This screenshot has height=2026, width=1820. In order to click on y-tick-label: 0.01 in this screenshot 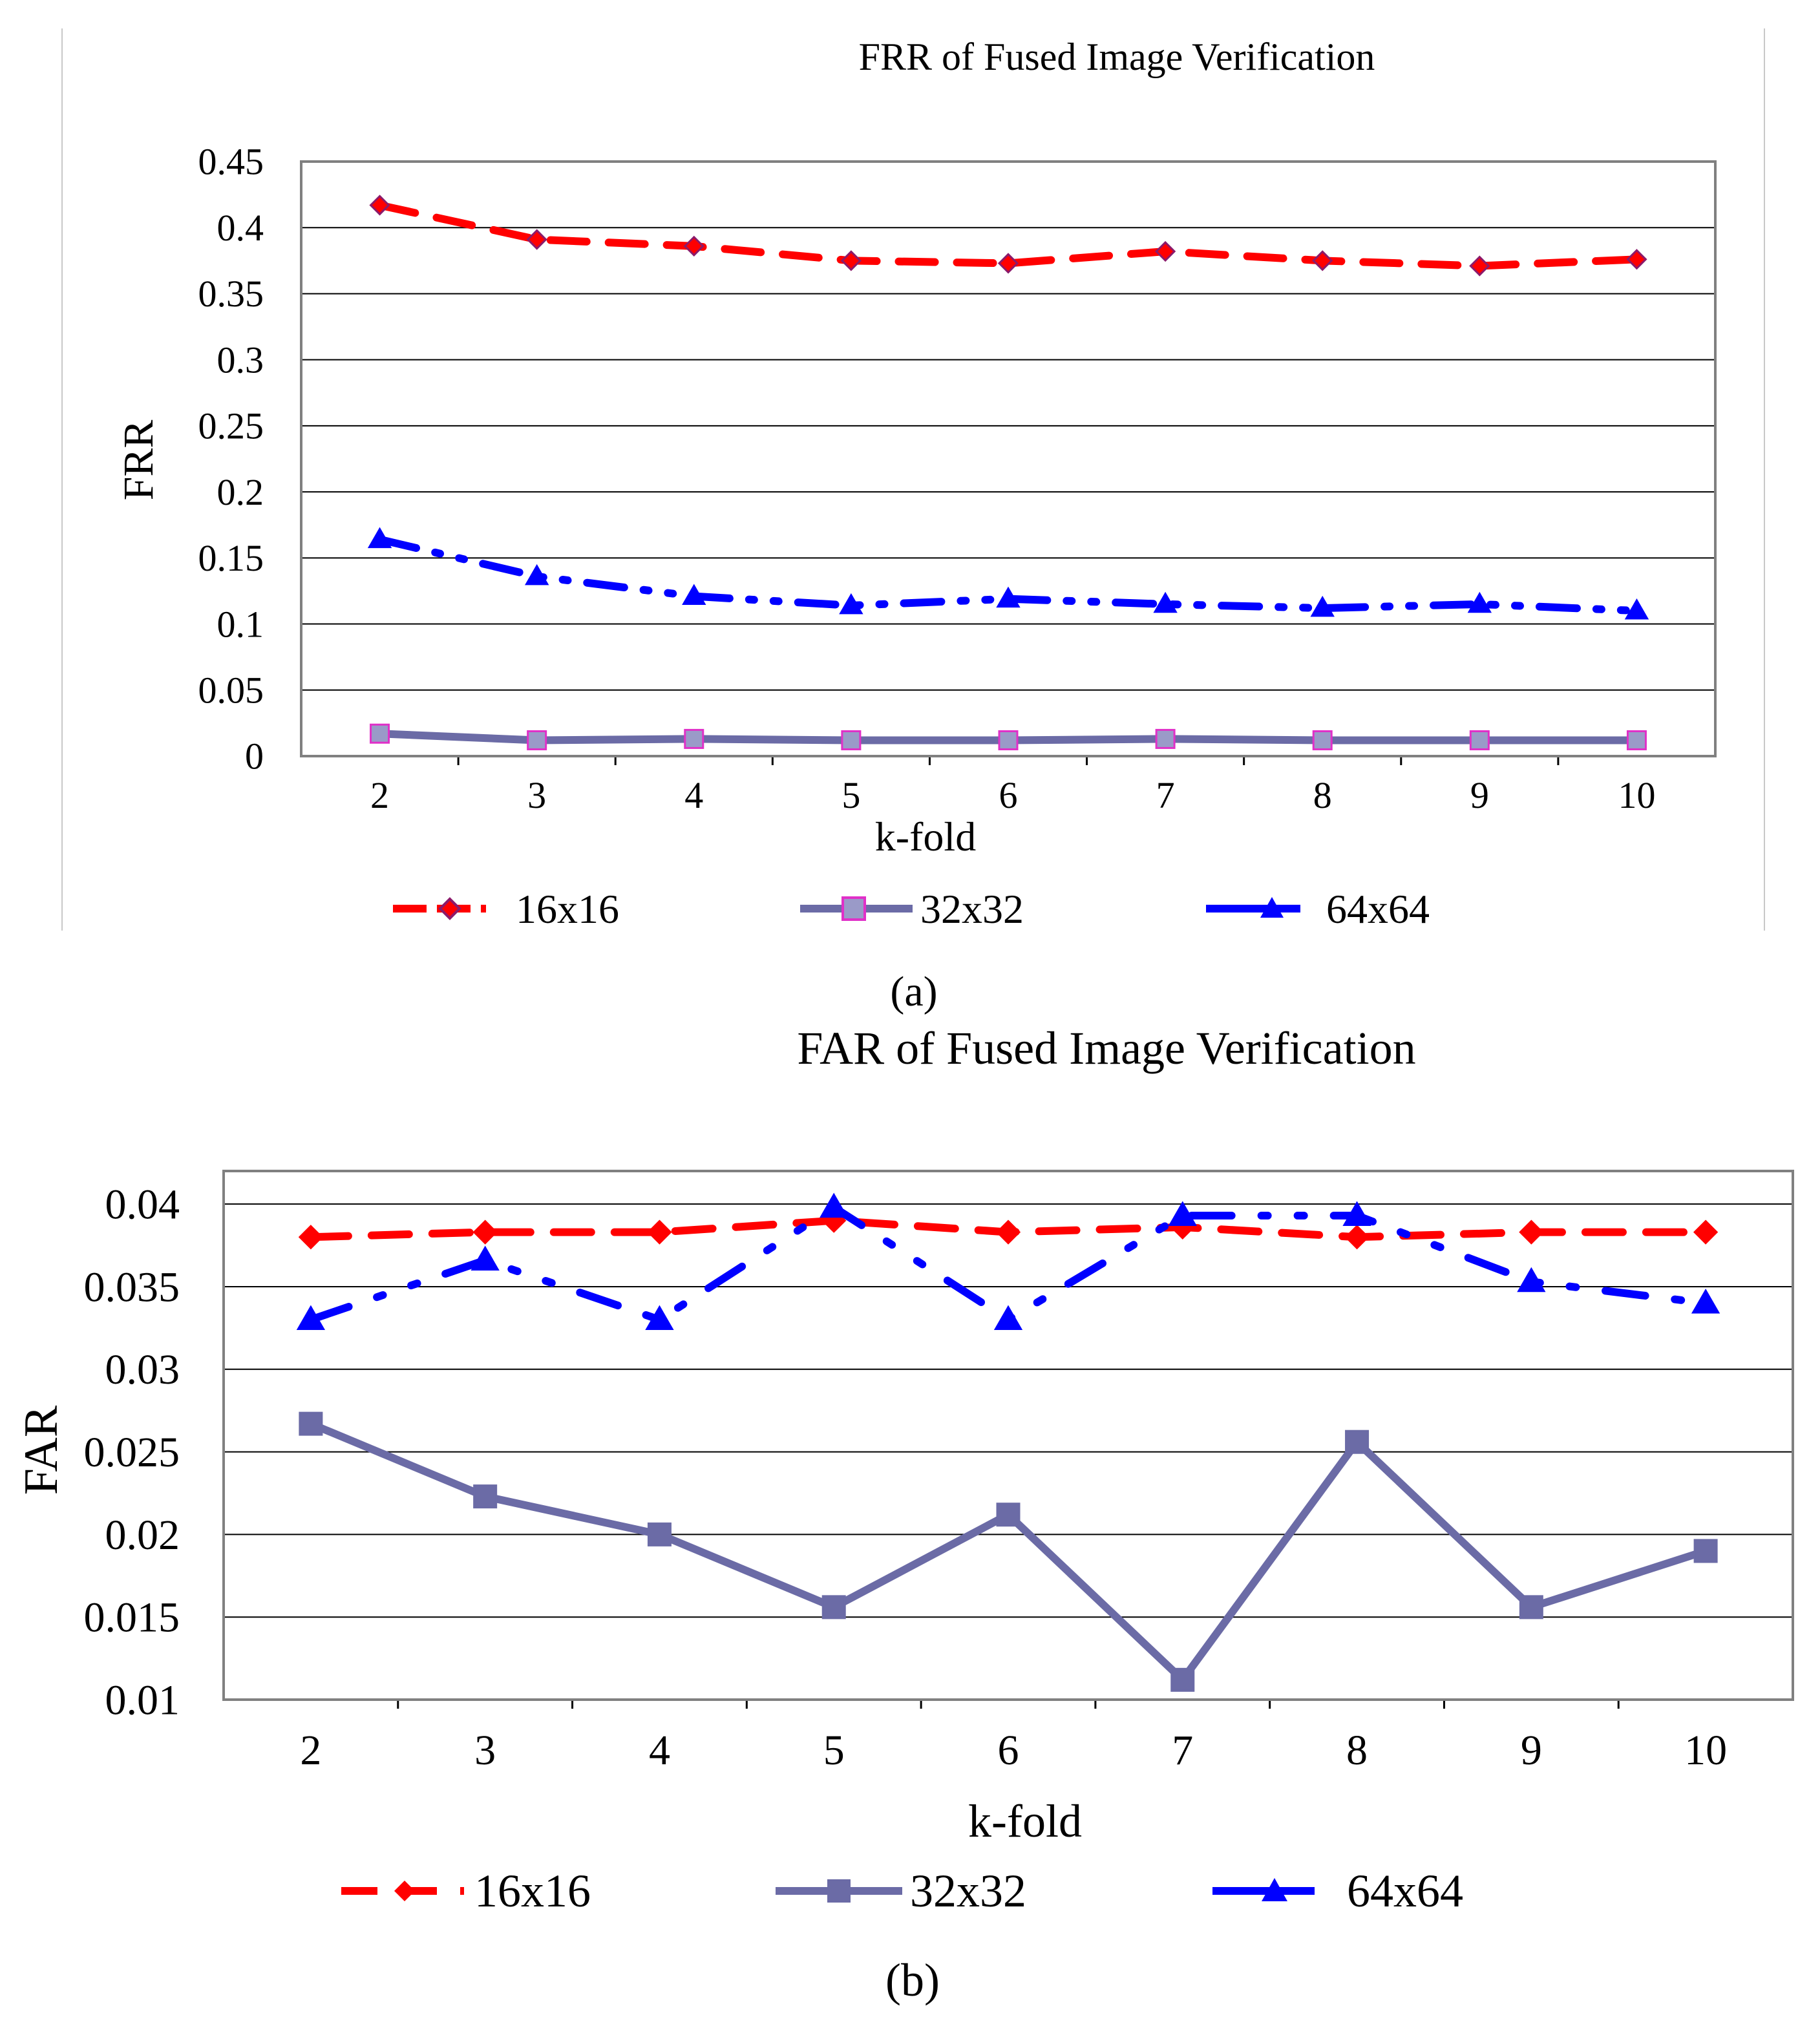, I will do `click(143, 1700)`.